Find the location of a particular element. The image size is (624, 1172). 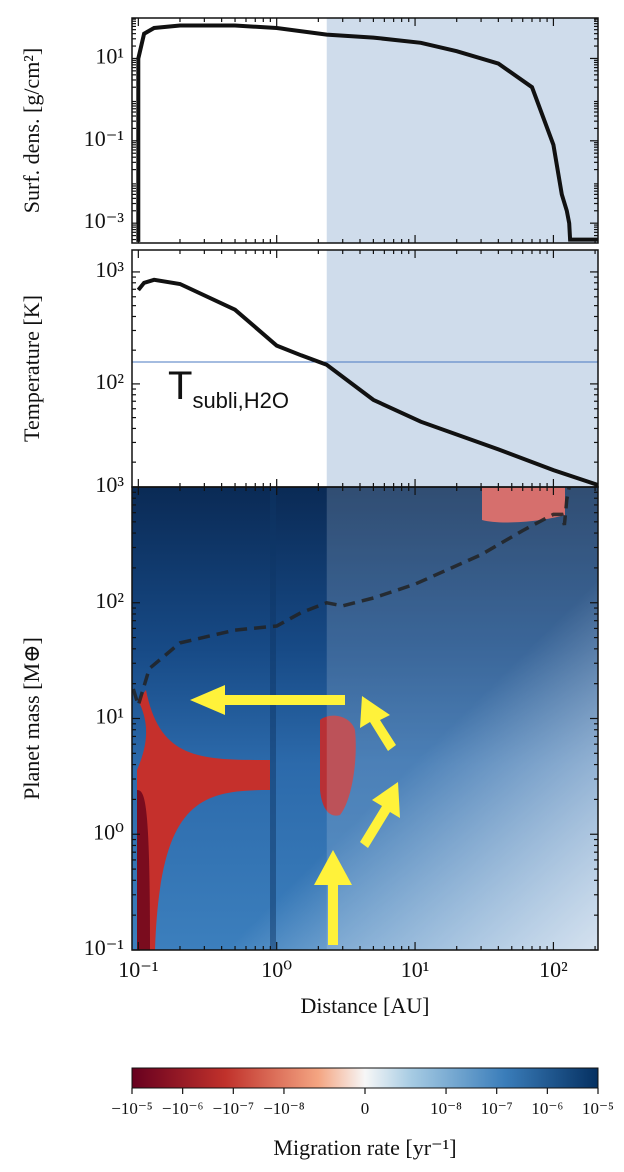

colorbar-tick-label: 10⁻⁶ is located at coordinates (547, 1108).